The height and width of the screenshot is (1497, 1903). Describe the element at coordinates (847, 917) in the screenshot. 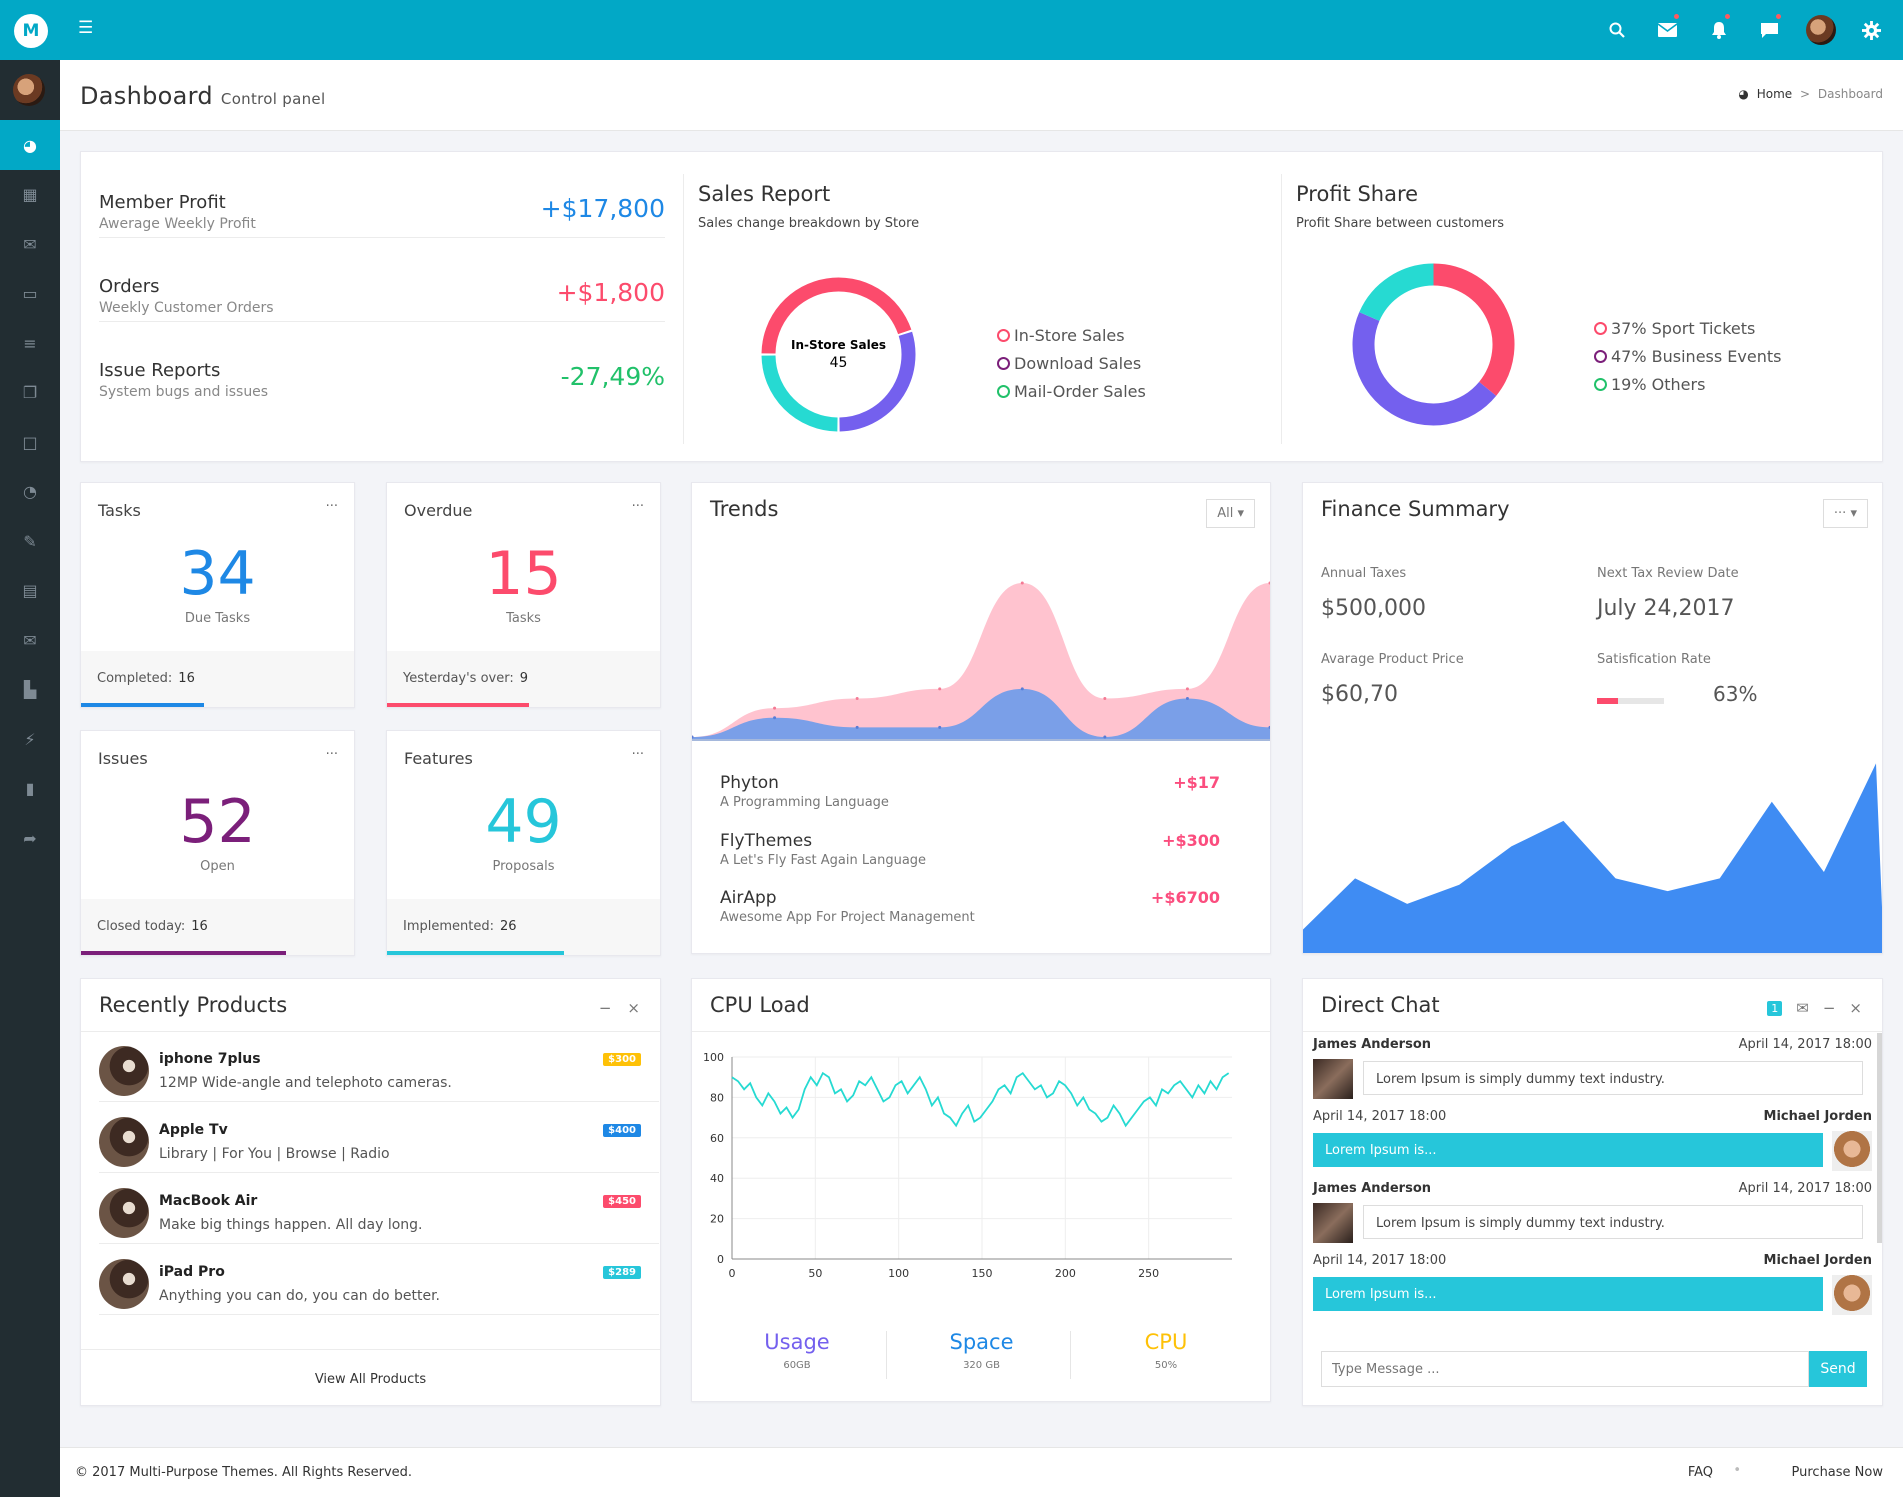

I see `trend-desc: Awesome App For Project Management` at that location.